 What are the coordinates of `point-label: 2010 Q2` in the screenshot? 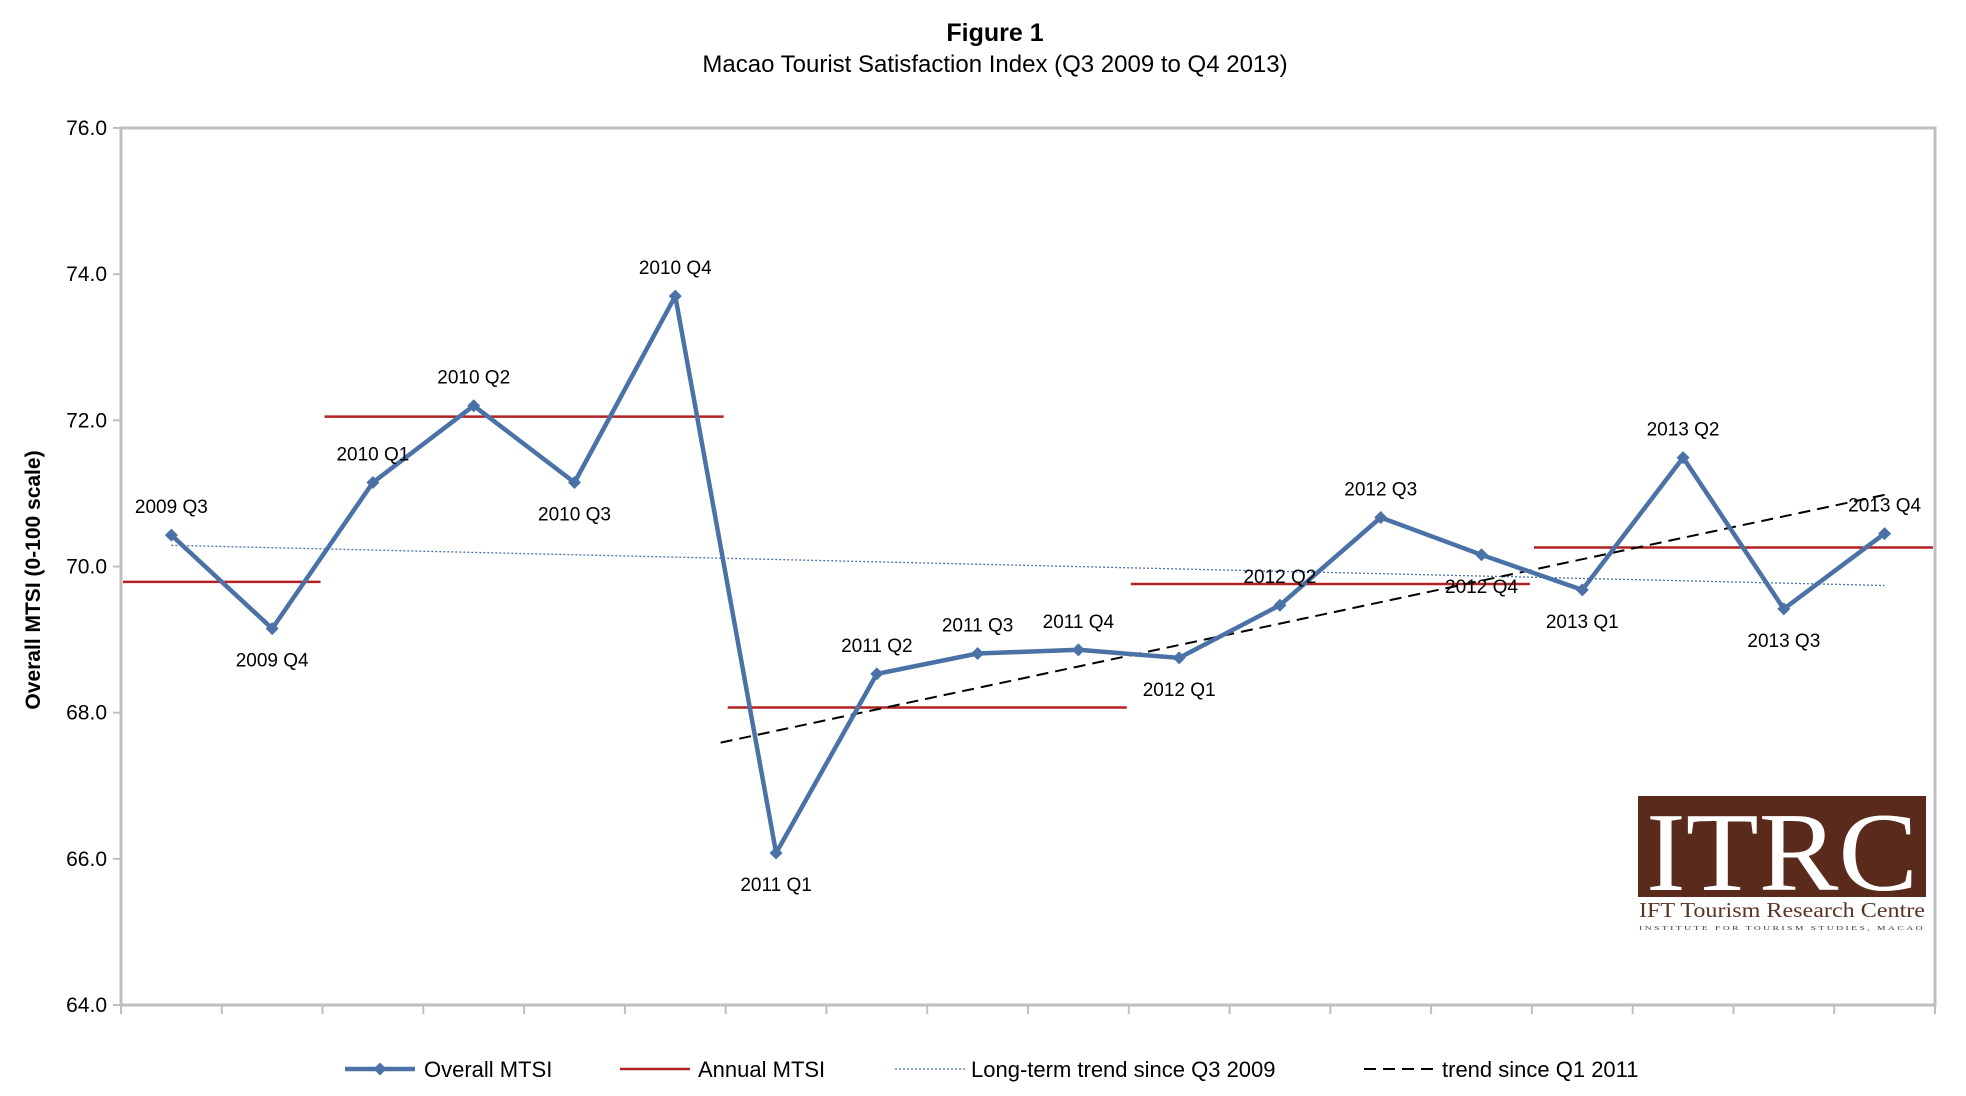 It's located at (473, 378).